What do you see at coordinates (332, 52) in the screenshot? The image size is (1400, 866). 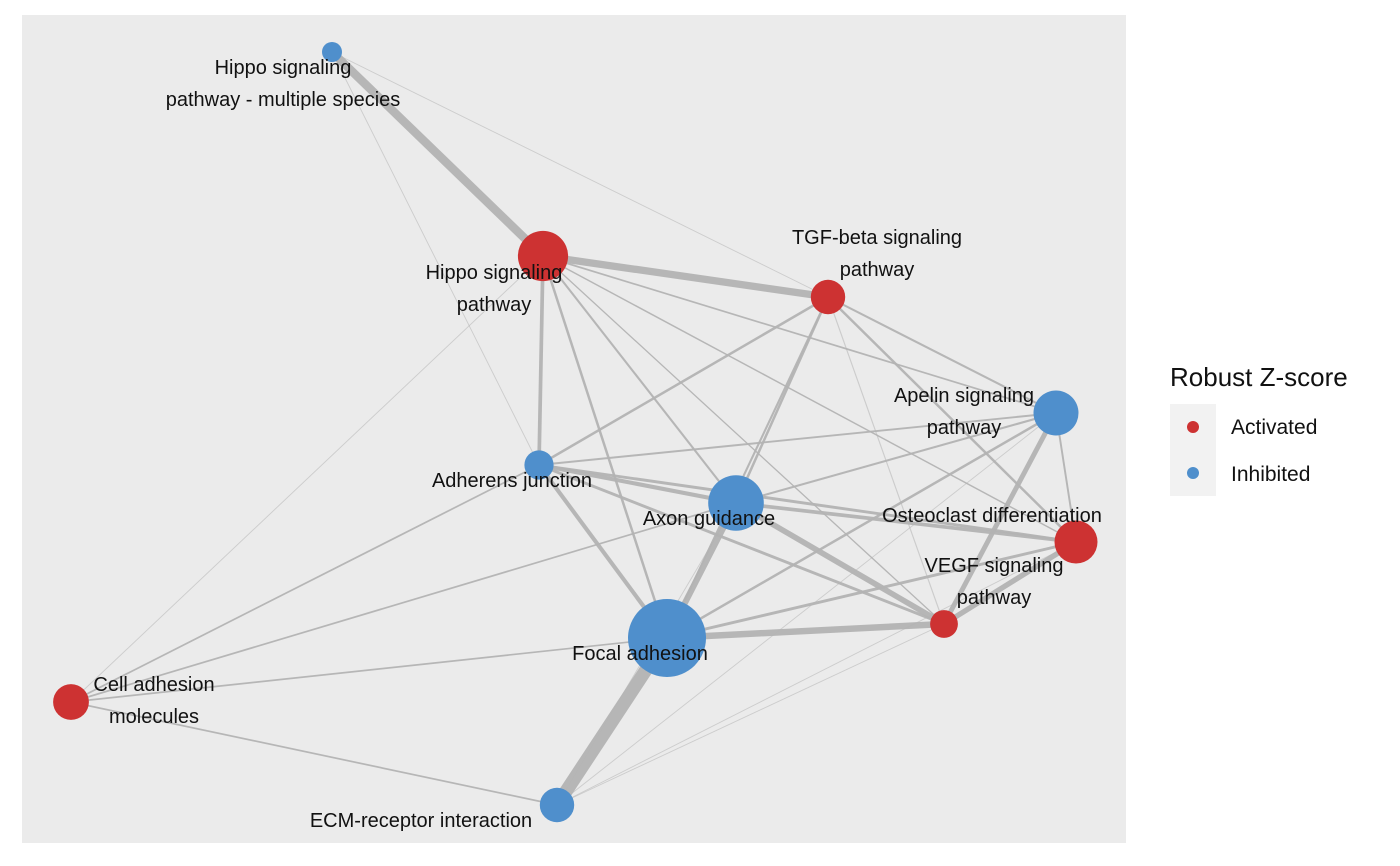 I see `node-hippo_multi` at bounding box center [332, 52].